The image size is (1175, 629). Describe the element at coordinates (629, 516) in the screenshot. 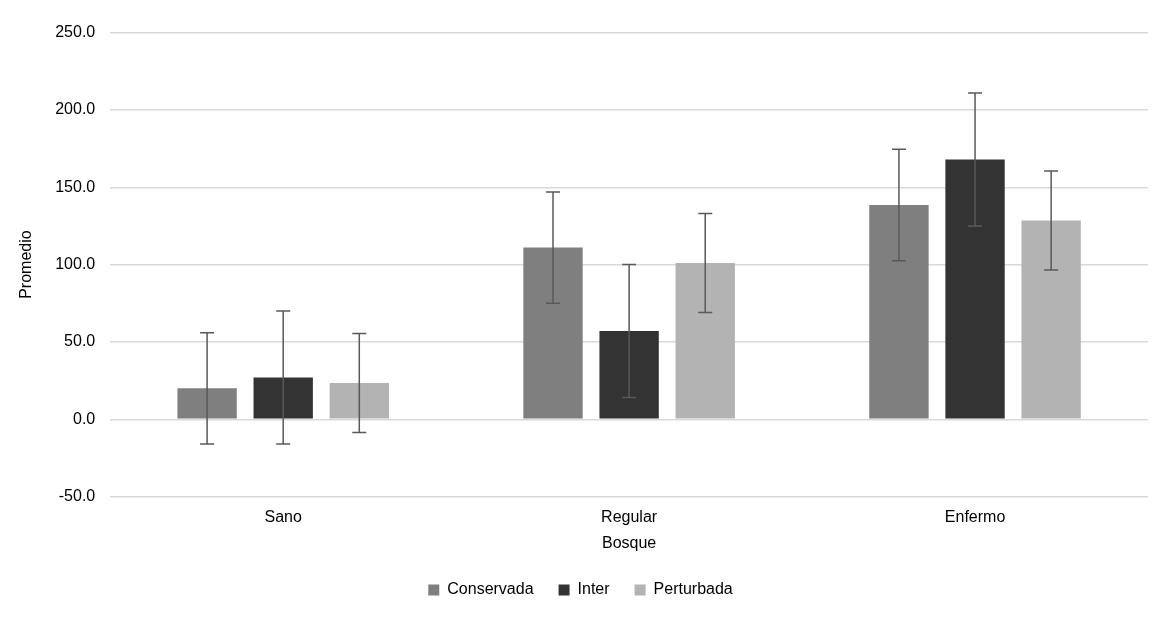

I see `x-tick-label: Regular` at that location.